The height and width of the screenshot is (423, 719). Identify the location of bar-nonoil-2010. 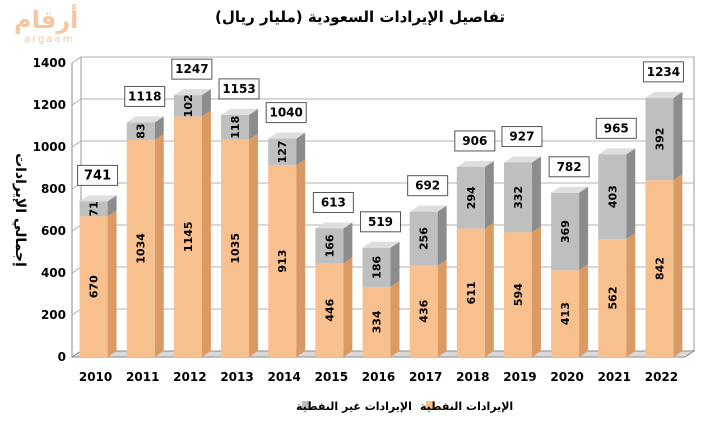
(93, 209).